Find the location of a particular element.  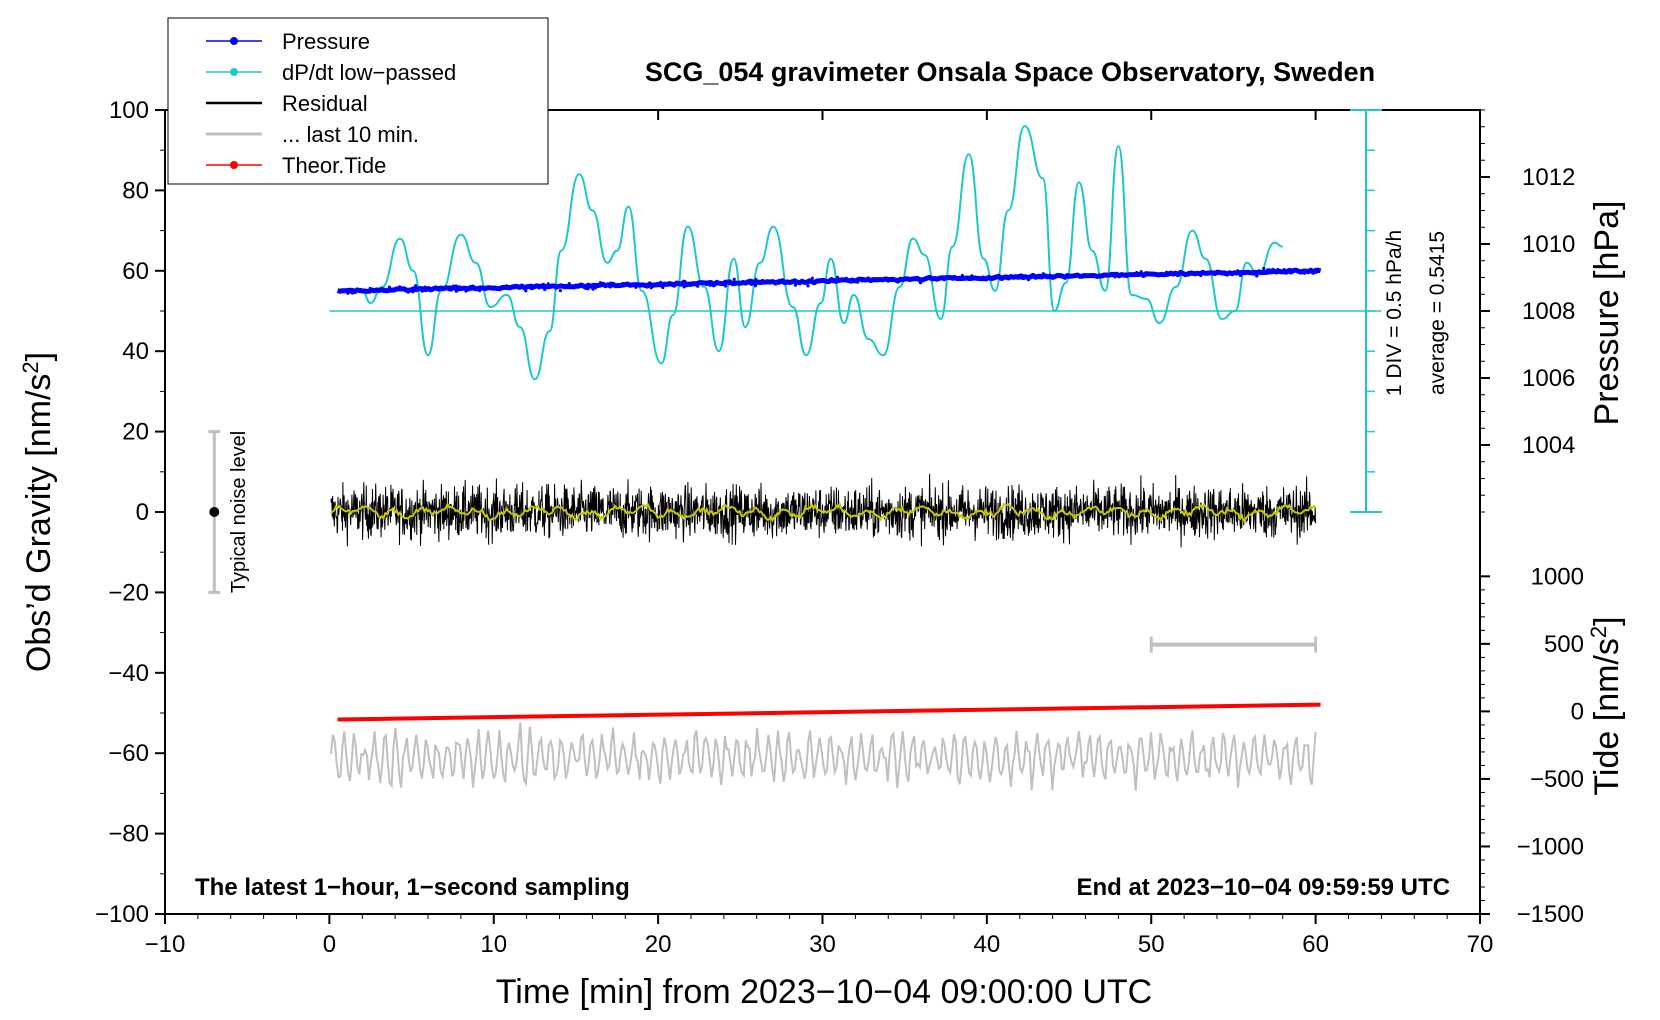

x-tick-label: 70 is located at coordinates (1480, 944).